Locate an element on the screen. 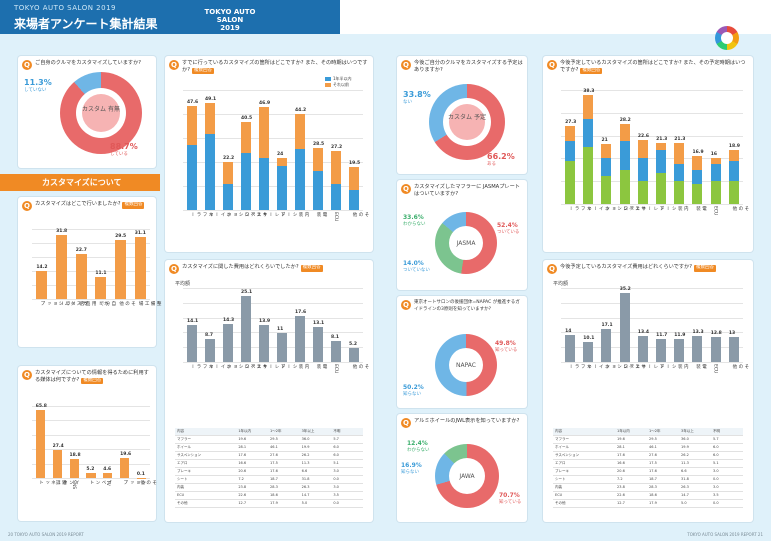 Image resolution: width=771 pixels, height=541 pixels. category-label: 内装 is located at coordinates (303, 366).